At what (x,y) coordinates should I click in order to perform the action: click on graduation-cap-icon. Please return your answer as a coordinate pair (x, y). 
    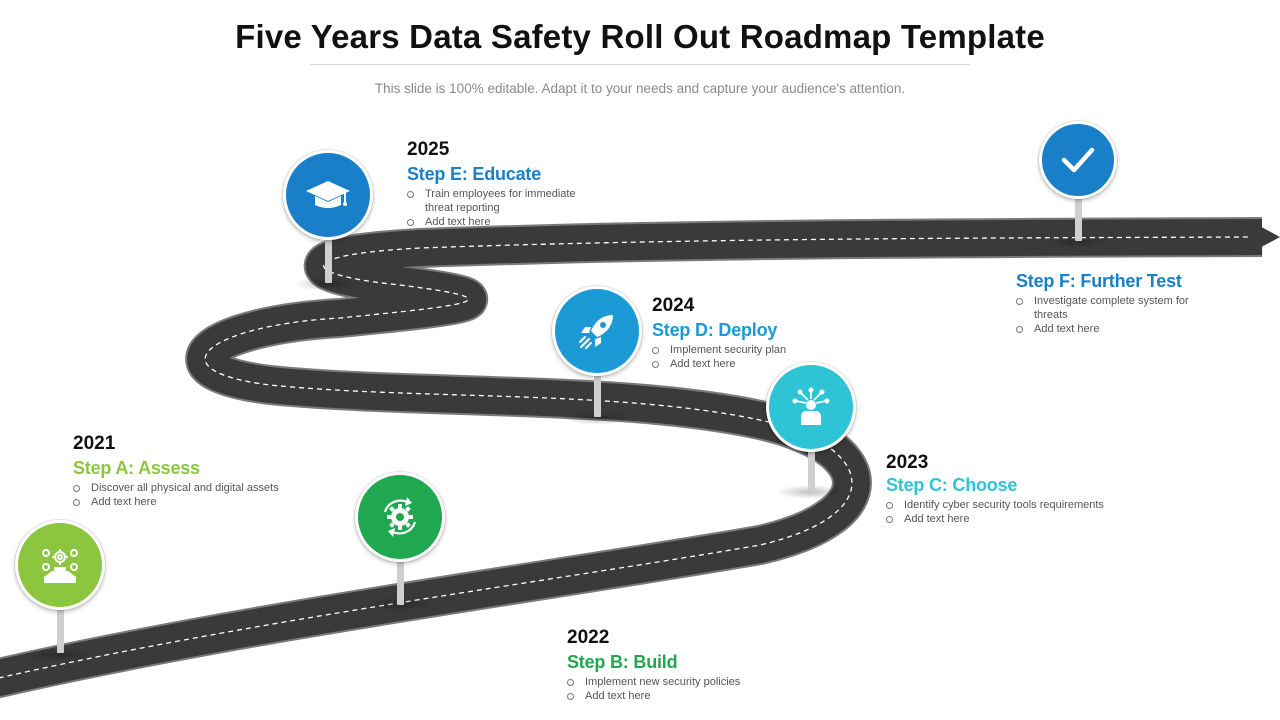
    Looking at the image, I should click on (328, 195).